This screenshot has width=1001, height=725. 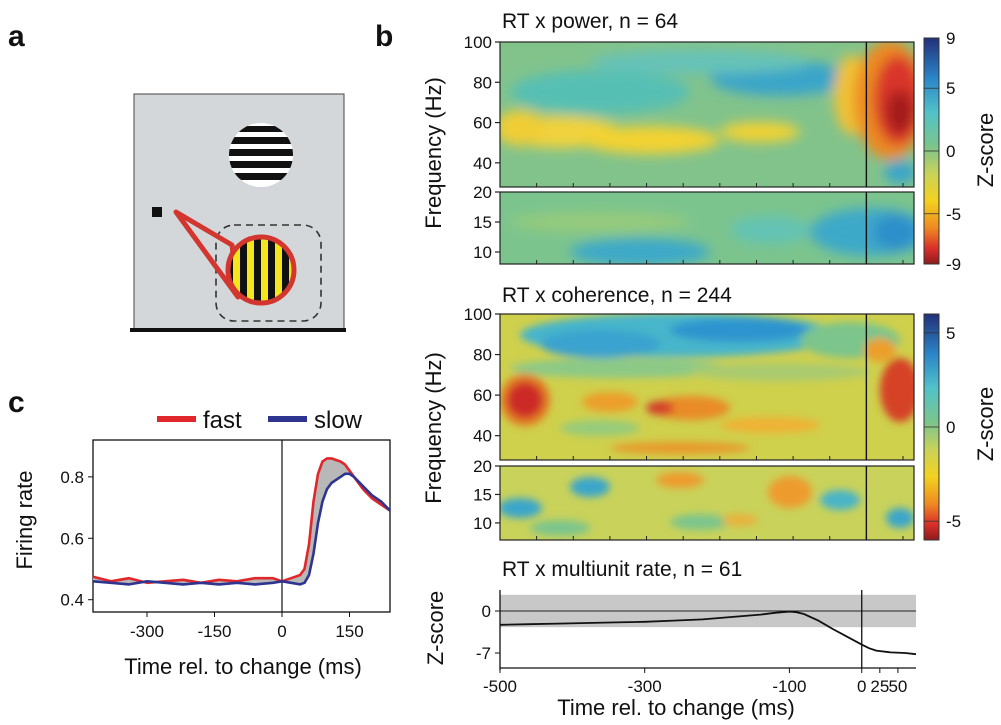 I want to click on multiunit-xlabel: Time rel. to change (ms), so click(x=676, y=707).